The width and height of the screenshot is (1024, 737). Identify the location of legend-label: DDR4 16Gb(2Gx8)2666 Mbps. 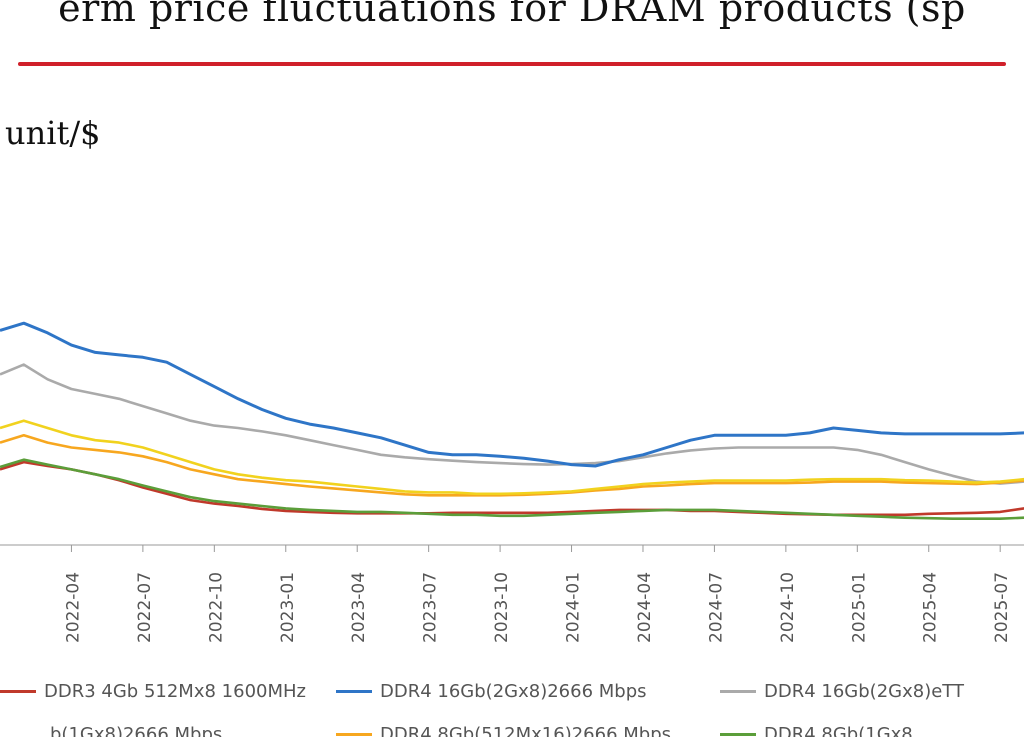
(513, 691).